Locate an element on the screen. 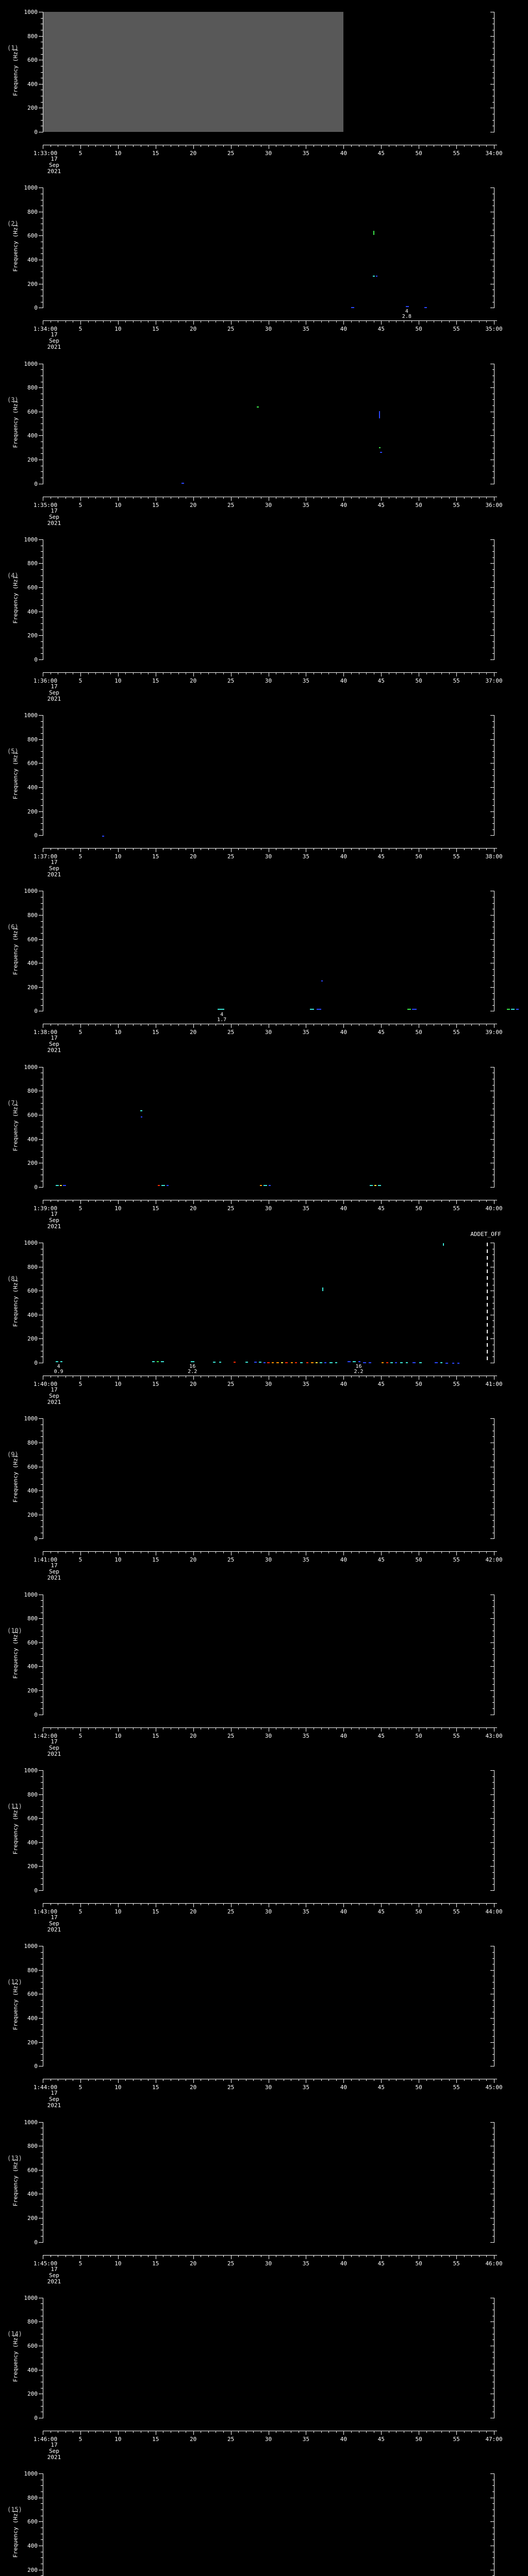  x-tick-label: 10 is located at coordinates (118, 680).